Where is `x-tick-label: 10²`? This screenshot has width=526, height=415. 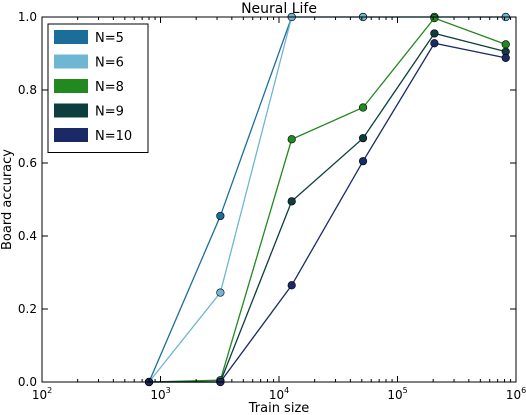 x-tick-label: 10² is located at coordinates (42, 394).